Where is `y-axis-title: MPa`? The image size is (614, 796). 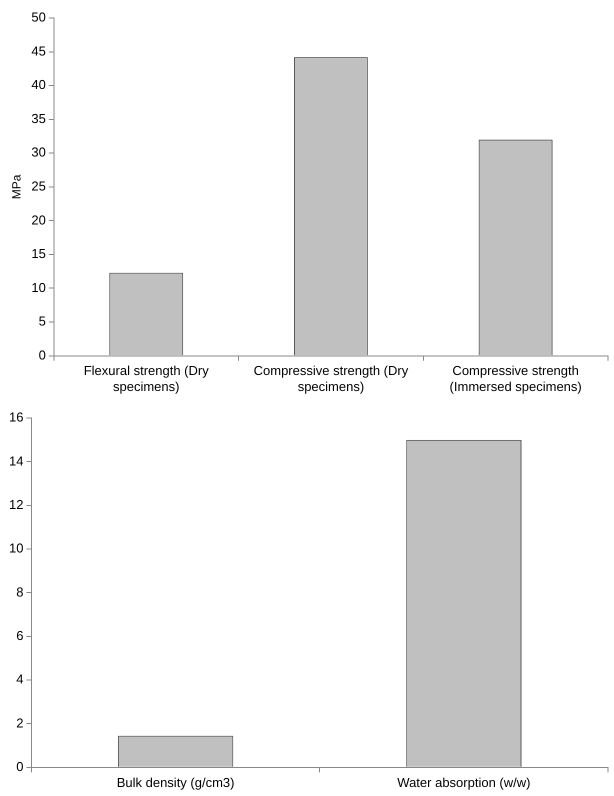
y-axis-title: MPa is located at coordinates (17, 187).